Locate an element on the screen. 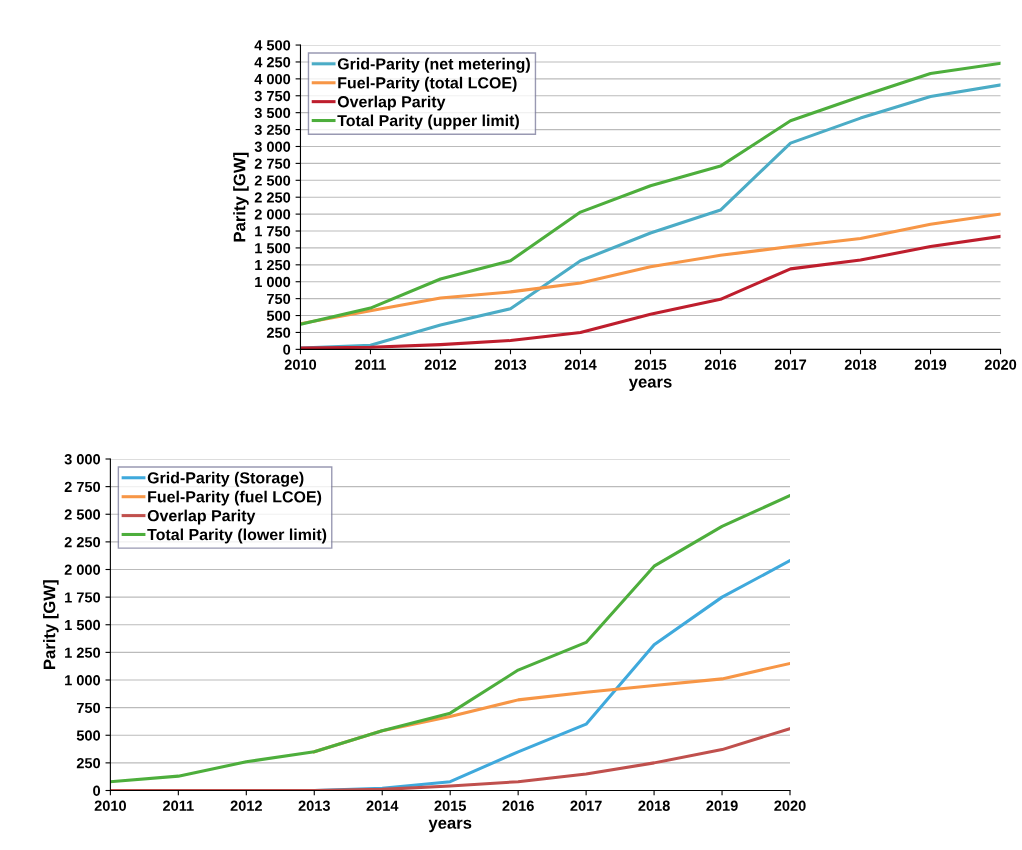 The height and width of the screenshot is (850, 1022). legend-label: Fuel-Parity (total LCOE) is located at coordinates (427, 84).